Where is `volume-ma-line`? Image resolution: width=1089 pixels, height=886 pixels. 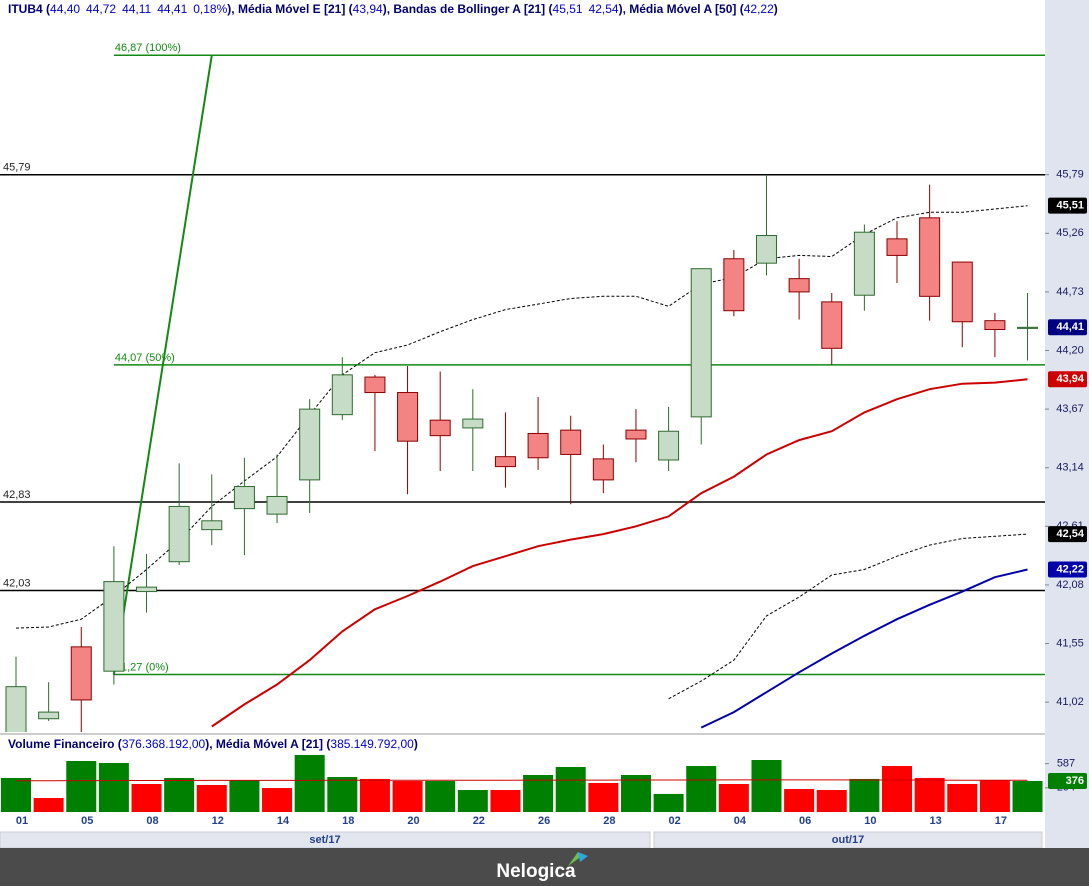
volume-ma-line is located at coordinates (522, 780).